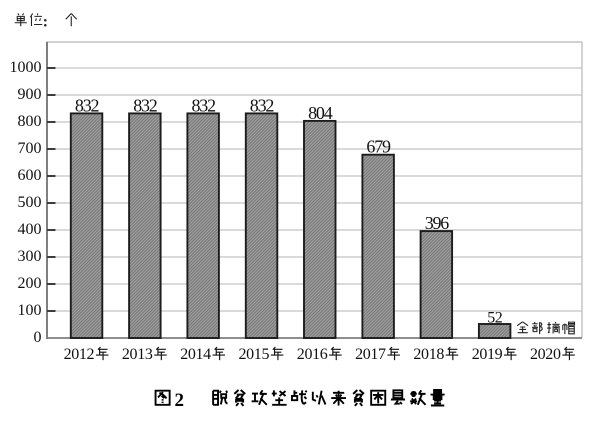  Describe the element at coordinates (30, 202) in the screenshot. I see `svg-text: 500` at that location.